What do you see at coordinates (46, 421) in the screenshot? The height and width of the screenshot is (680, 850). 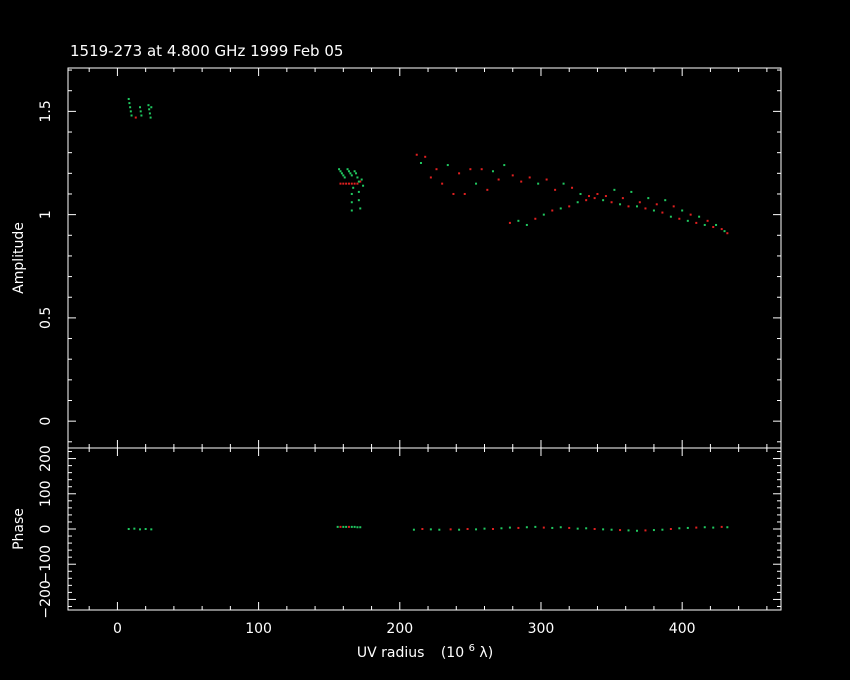 I see `amplitude-y-tick-label: 0` at bounding box center [46, 421].